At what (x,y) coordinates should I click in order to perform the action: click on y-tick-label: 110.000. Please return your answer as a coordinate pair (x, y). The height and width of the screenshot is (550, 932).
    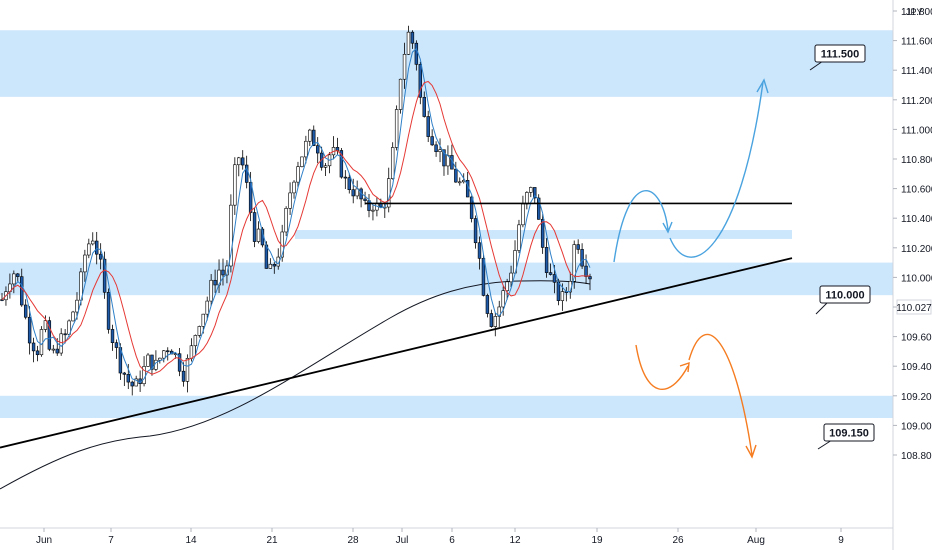
    Looking at the image, I should click on (916, 278).